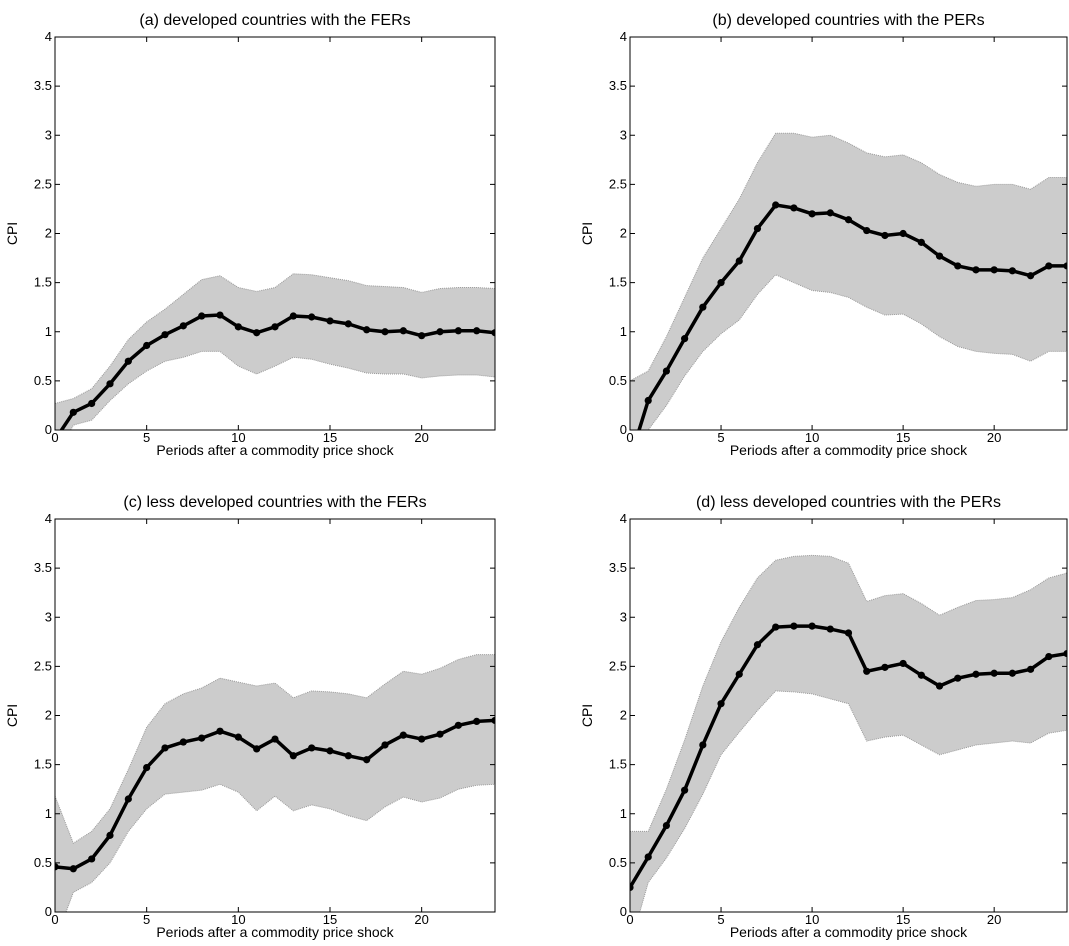 The image size is (1069, 946). Describe the element at coordinates (275, 932) in the screenshot. I see `x-axis-label: Periods after a commodity price shock` at that location.